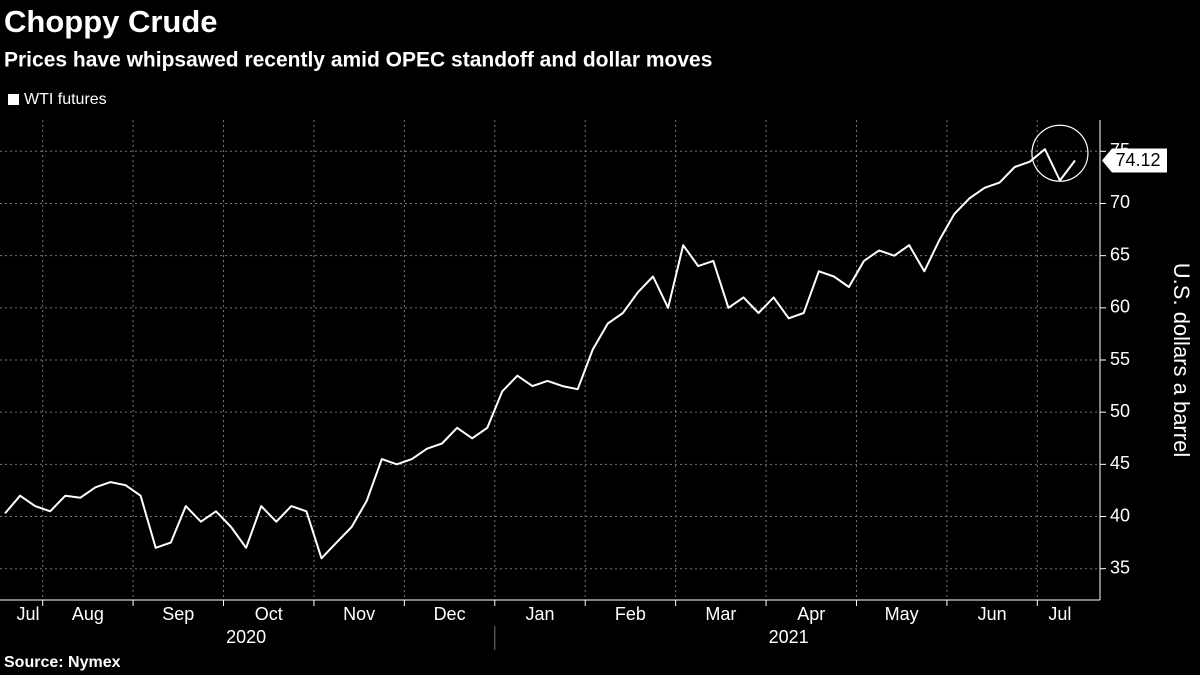 The image size is (1200, 675). I want to click on x-tick-label: Oct, so click(269, 614).